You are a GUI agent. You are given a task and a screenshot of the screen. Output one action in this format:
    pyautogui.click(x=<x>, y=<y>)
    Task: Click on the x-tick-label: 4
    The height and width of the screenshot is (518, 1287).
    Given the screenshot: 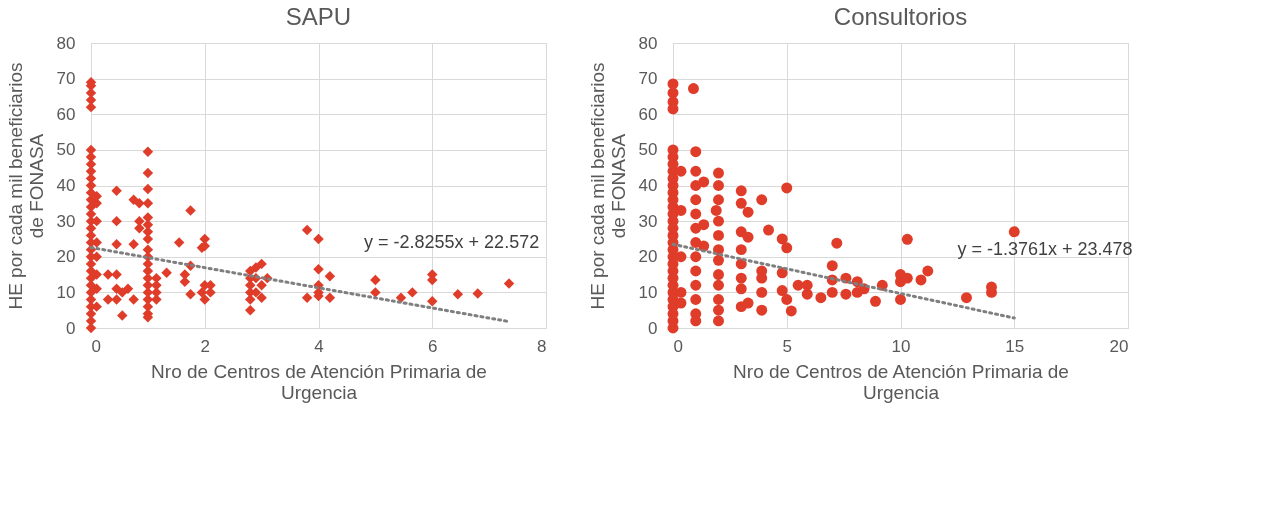 What is the action you would take?
    pyautogui.click(x=319, y=346)
    